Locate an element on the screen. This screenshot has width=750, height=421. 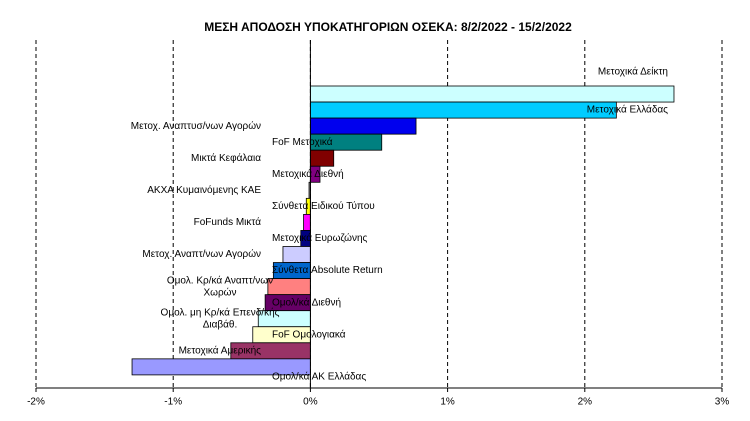
category-label: Μετοχ. Αναπτυσ/νων Αγορών is located at coordinates (196, 126).